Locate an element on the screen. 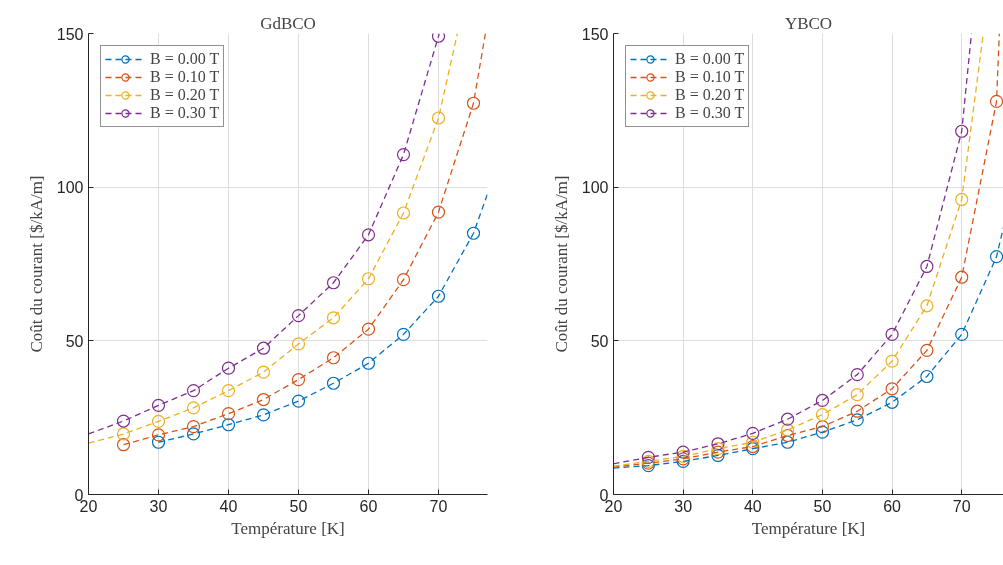  x-axis-title: Température [K] is located at coordinates (808, 528).